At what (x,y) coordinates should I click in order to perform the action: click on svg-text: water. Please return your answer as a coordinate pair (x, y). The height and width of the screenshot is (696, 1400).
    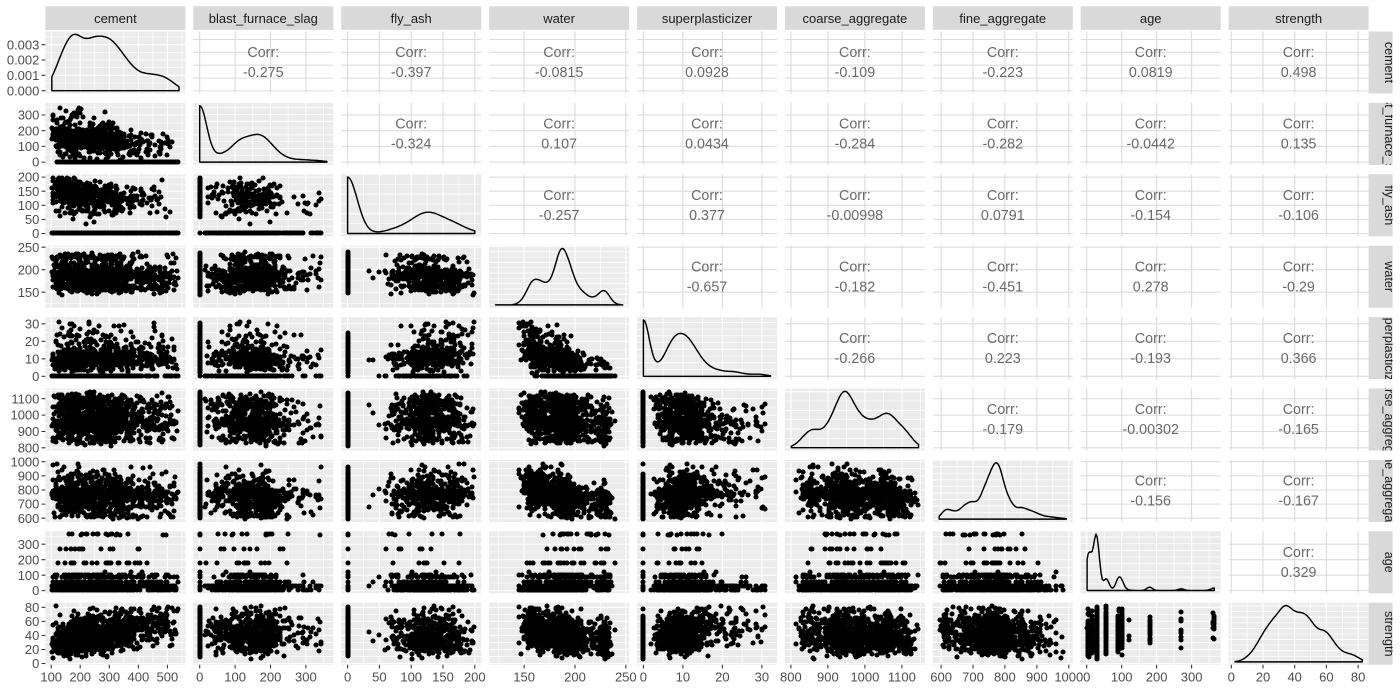
    Looking at the image, I should click on (558, 18).